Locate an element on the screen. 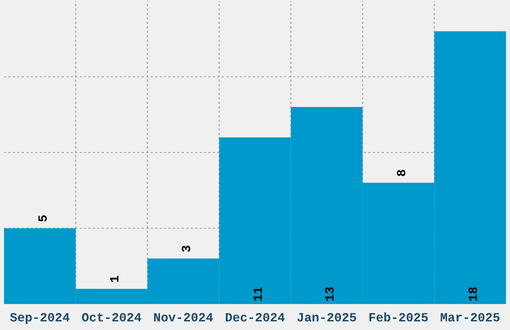 This screenshot has width=510, height=330. x-tick-label: Mar-2025 is located at coordinates (470, 317).